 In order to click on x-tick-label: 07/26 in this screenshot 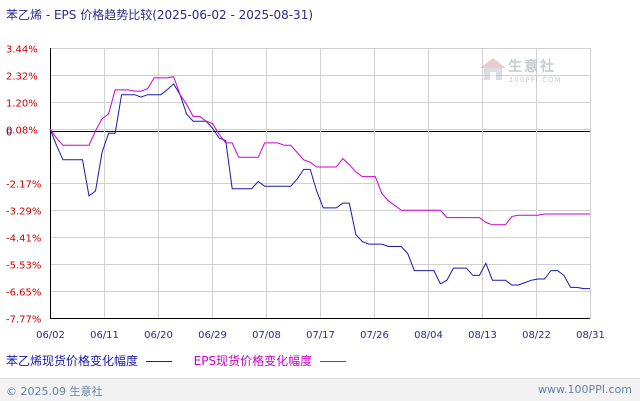, I will do `click(374, 335)`.